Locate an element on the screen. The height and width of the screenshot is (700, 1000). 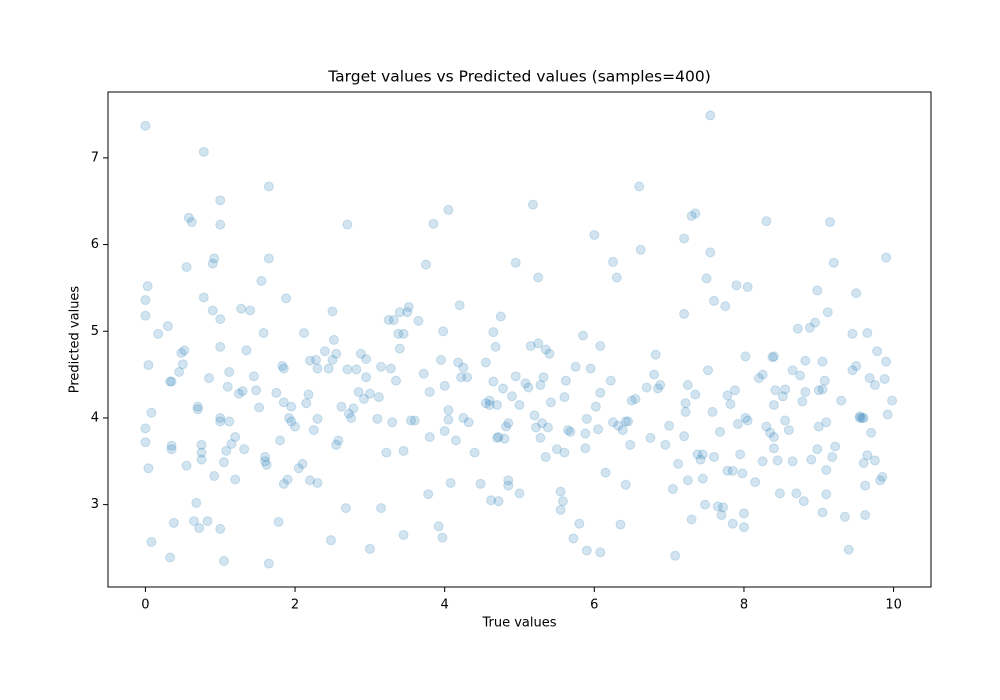
x-tick-label: 6 is located at coordinates (594, 605).